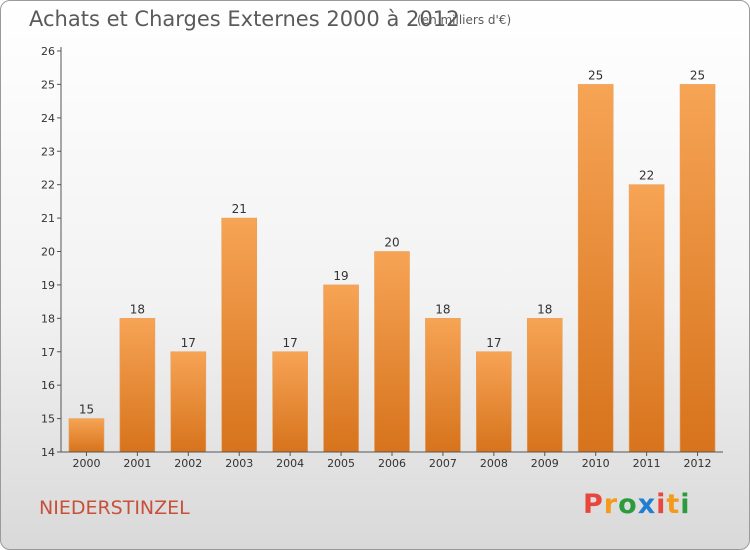 Image resolution: width=750 pixels, height=550 pixels. Describe the element at coordinates (697, 268) in the screenshot. I see `bar-2012` at that location.